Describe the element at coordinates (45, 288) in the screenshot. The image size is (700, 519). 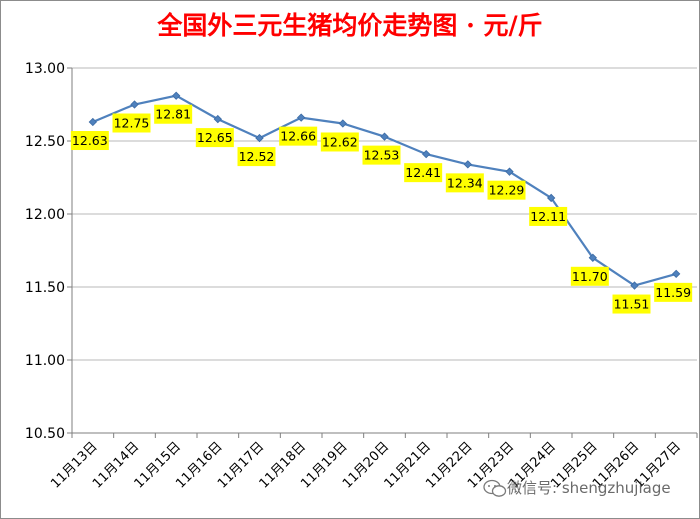
I see `y-tick-label: 11.50` at that location.